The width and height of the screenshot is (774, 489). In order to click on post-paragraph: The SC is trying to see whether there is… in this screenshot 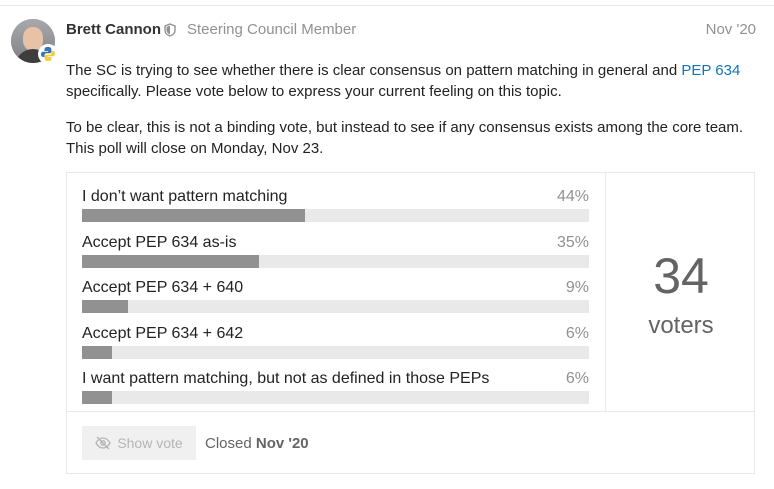, I will do `click(403, 81)`.